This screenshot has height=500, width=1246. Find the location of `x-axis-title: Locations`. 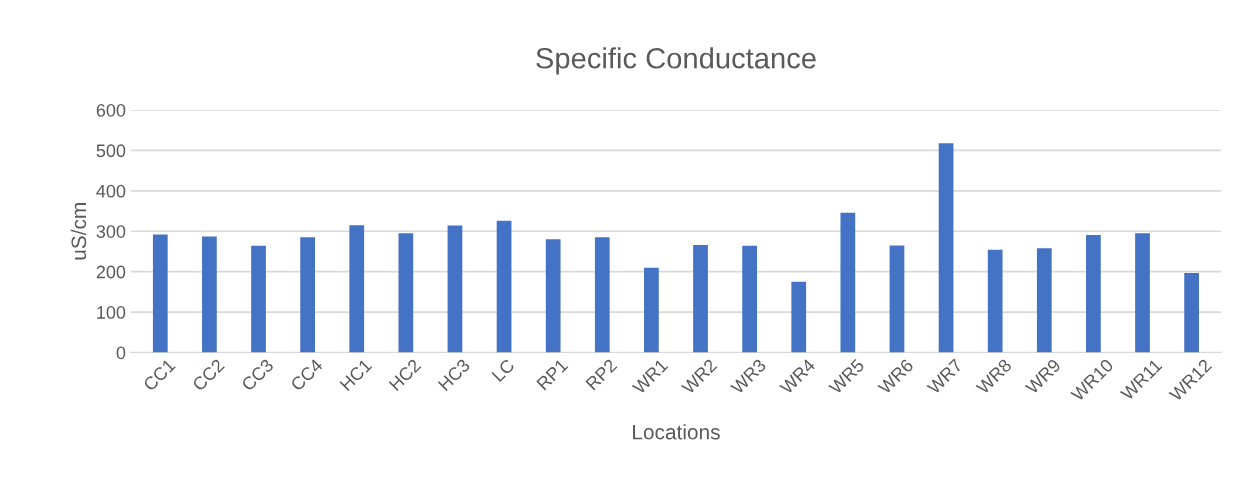

x-axis-title: Locations is located at coordinates (676, 432).